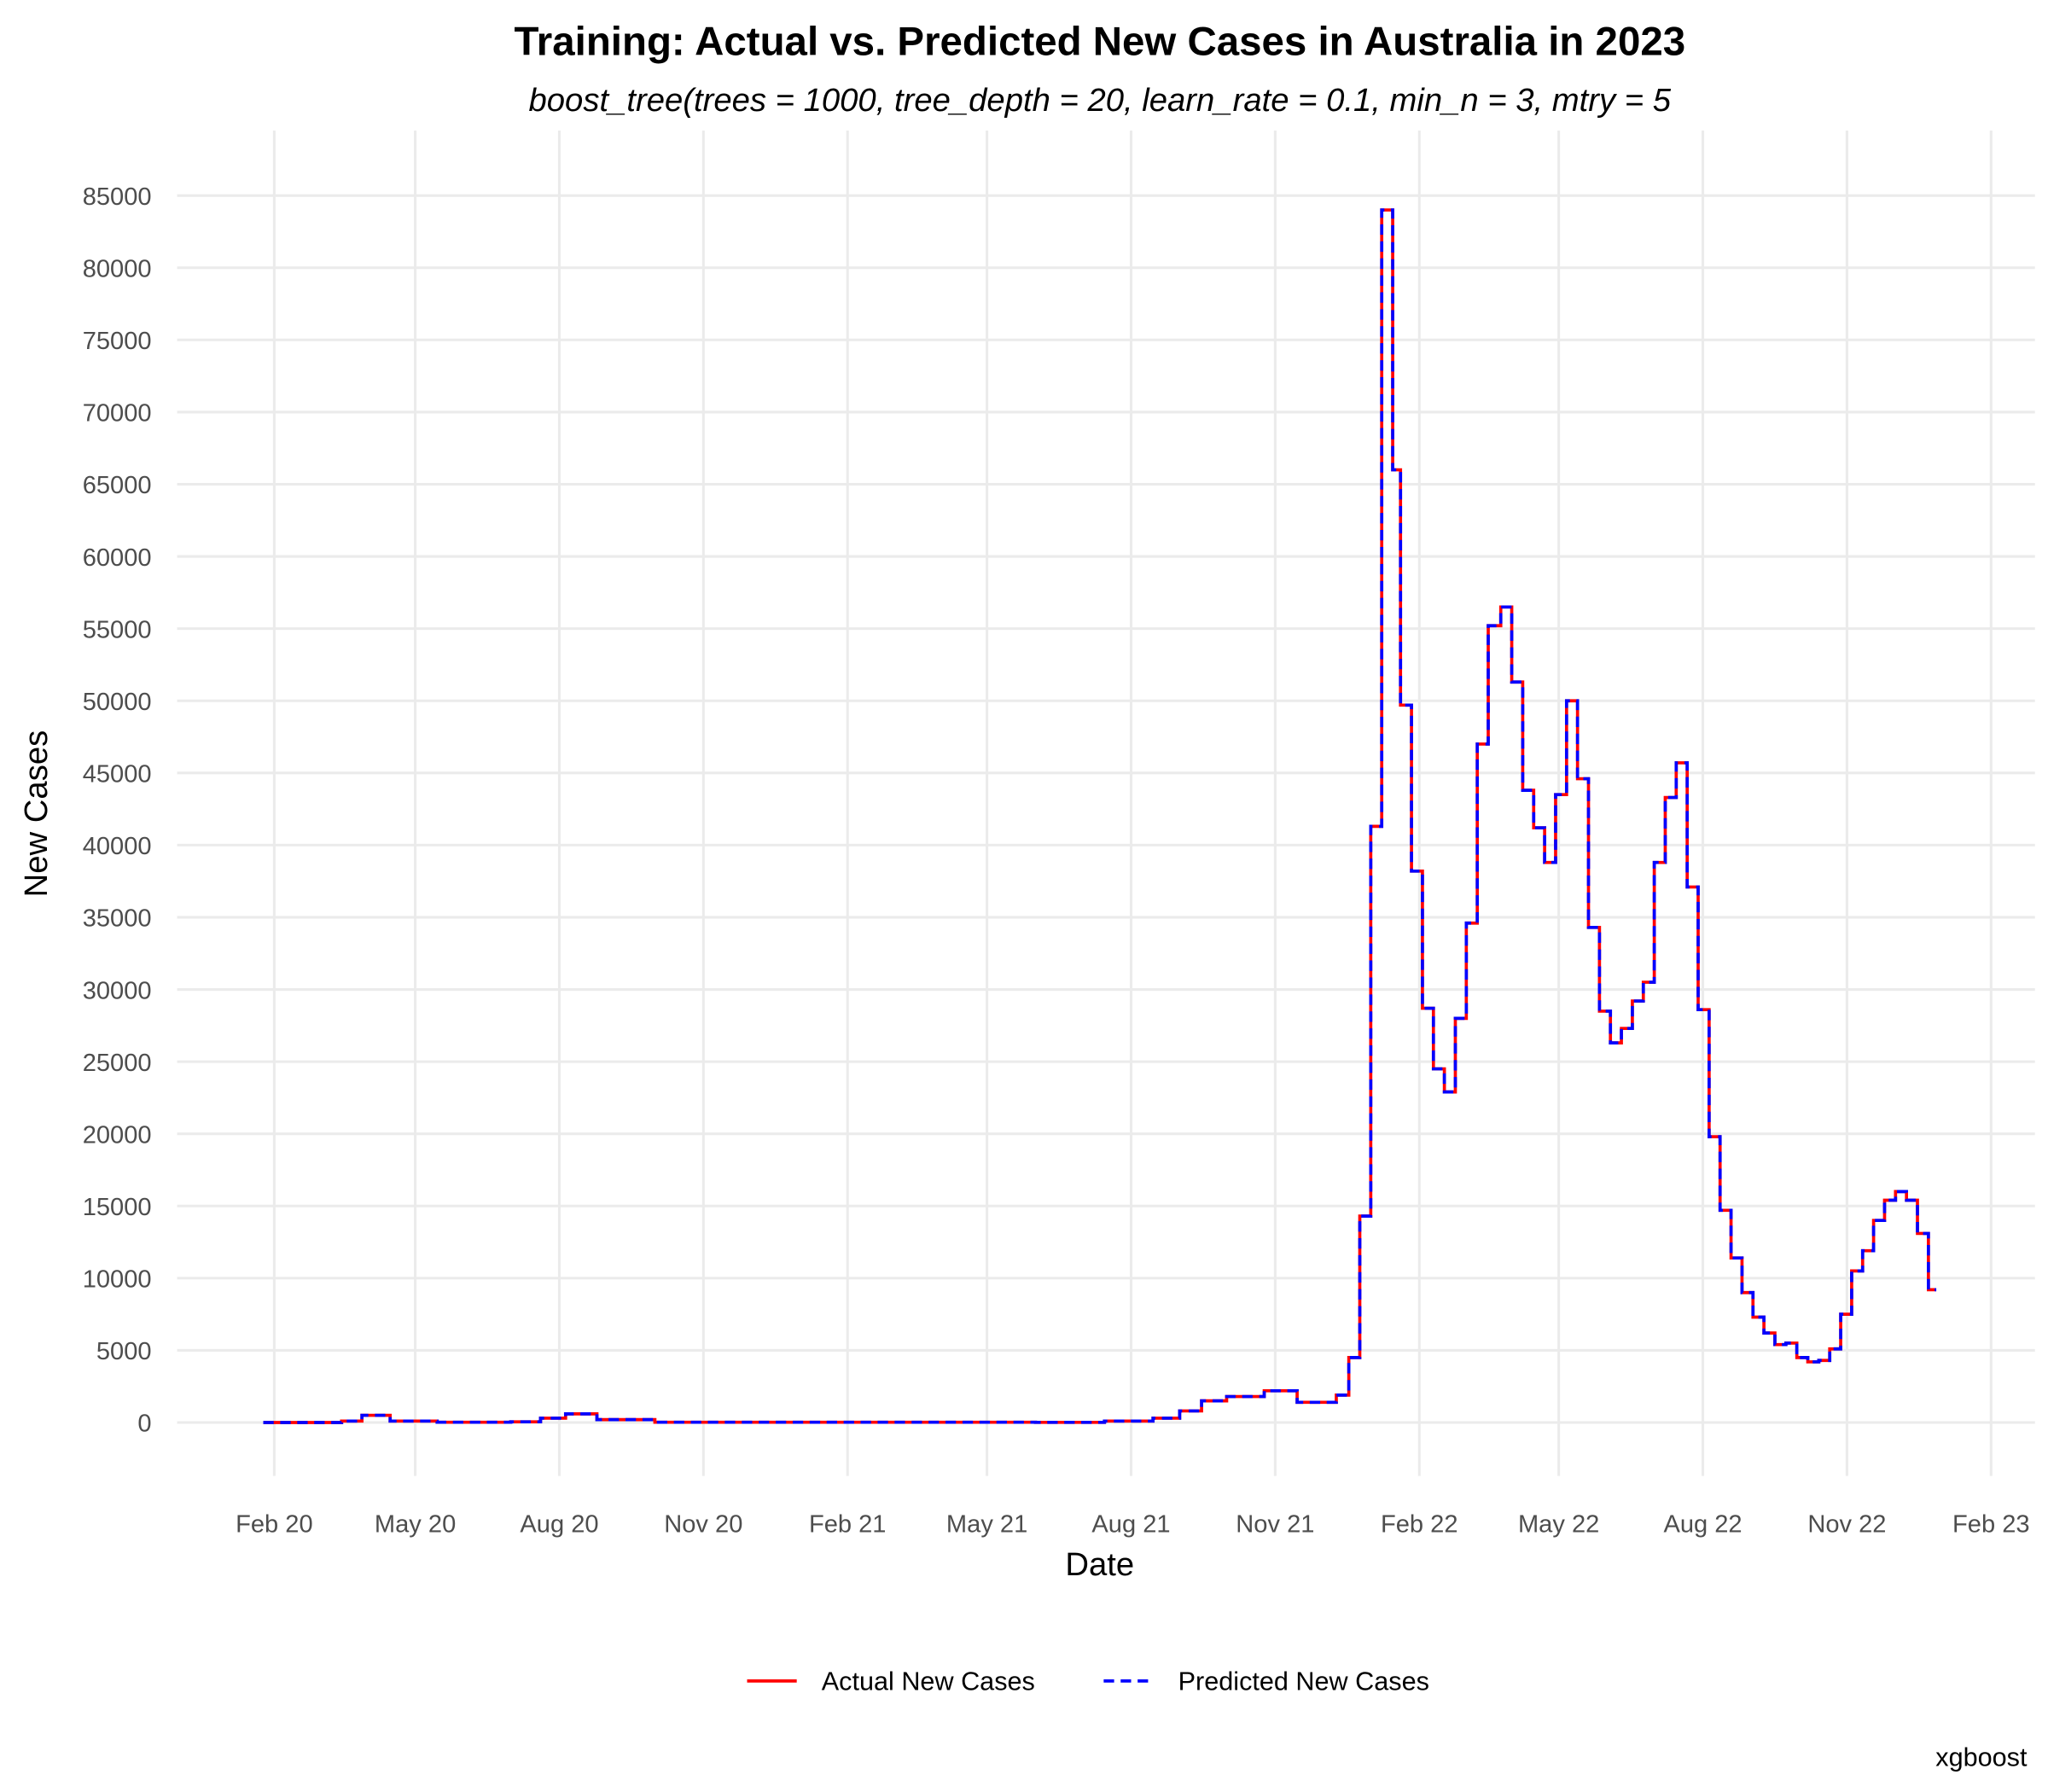 The image size is (2048, 1792). Describe the element at coordinates (1558, 1524) in the screenshot. I see `x-tick-label: May 22` at that location.